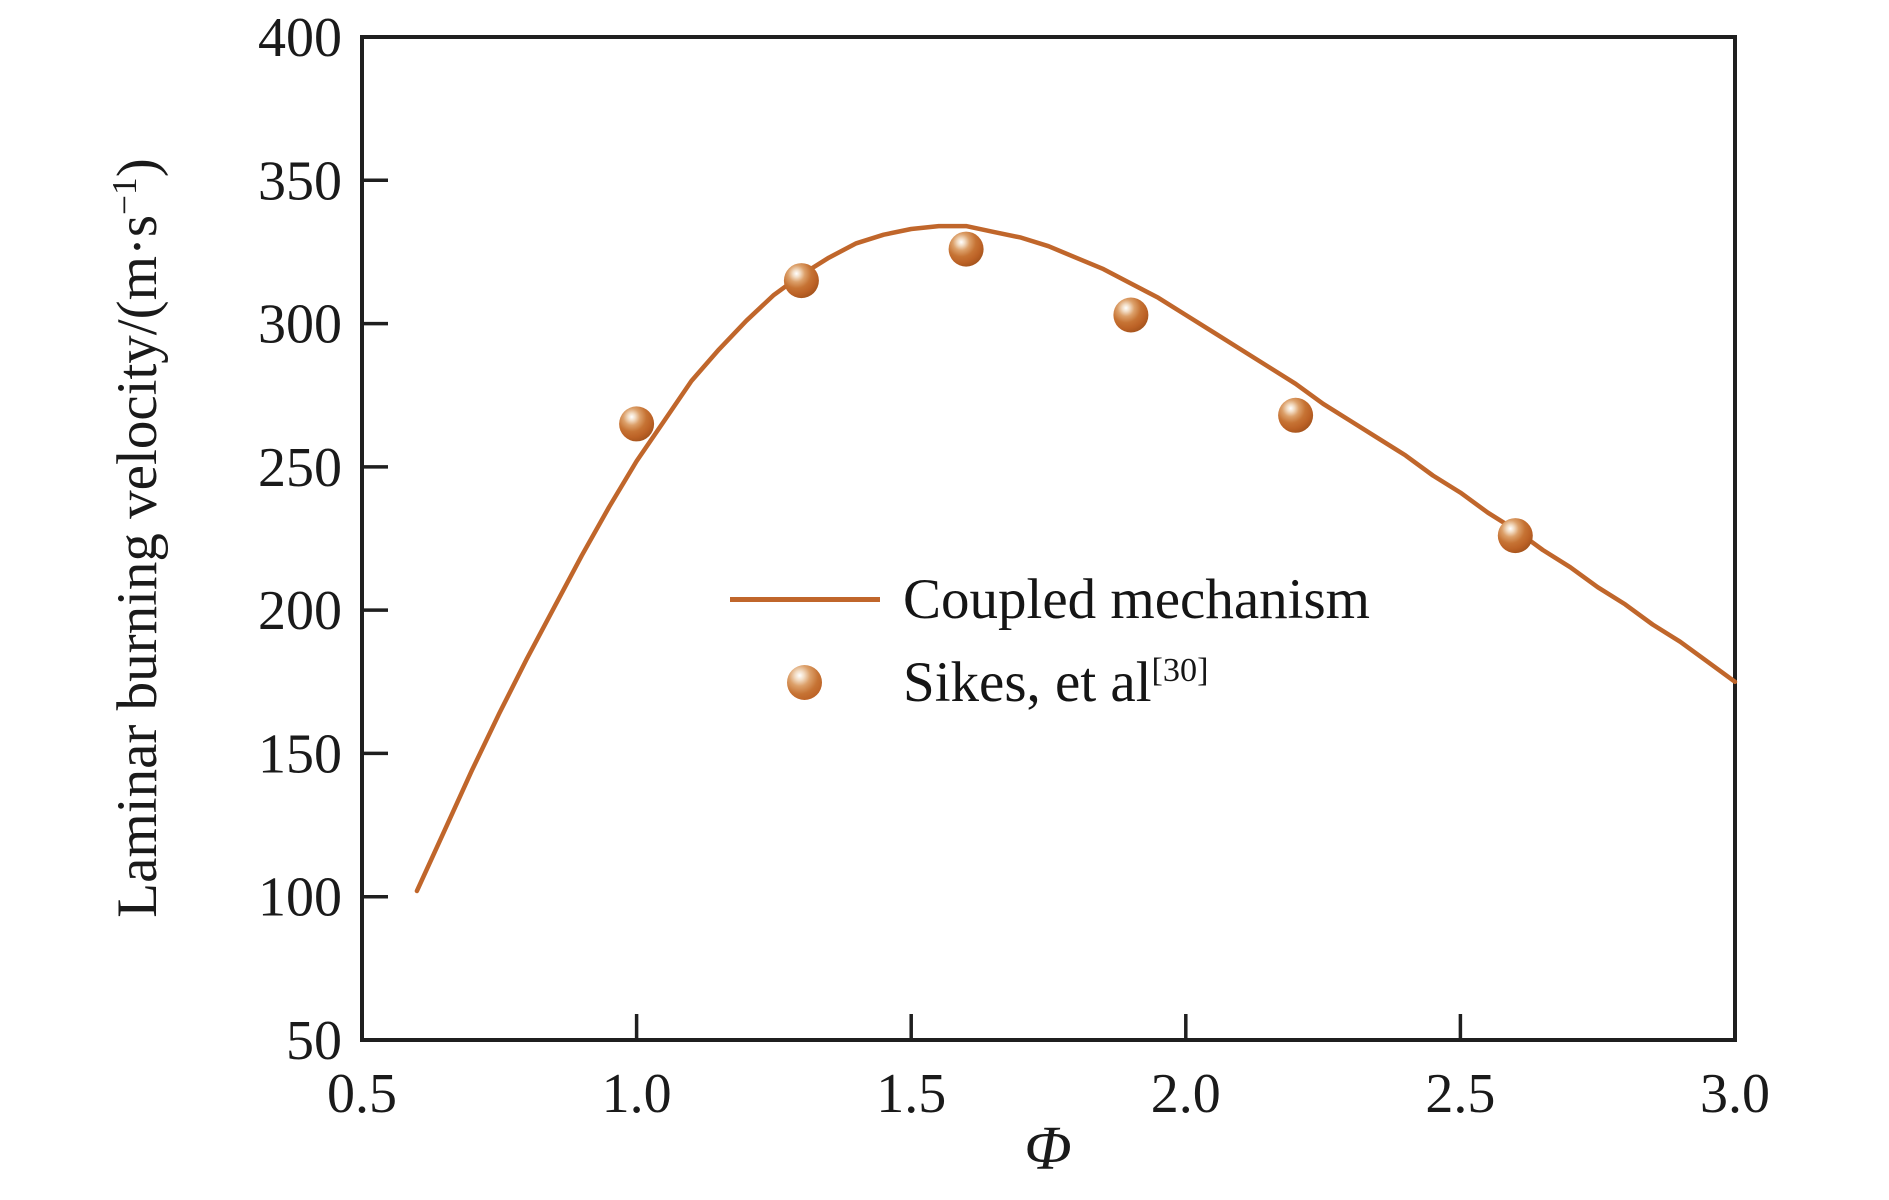 Image resolution: width=1889 pixels, height=1200 pixels. I want to click on y-axis-label-close: ), so click(137, 168).